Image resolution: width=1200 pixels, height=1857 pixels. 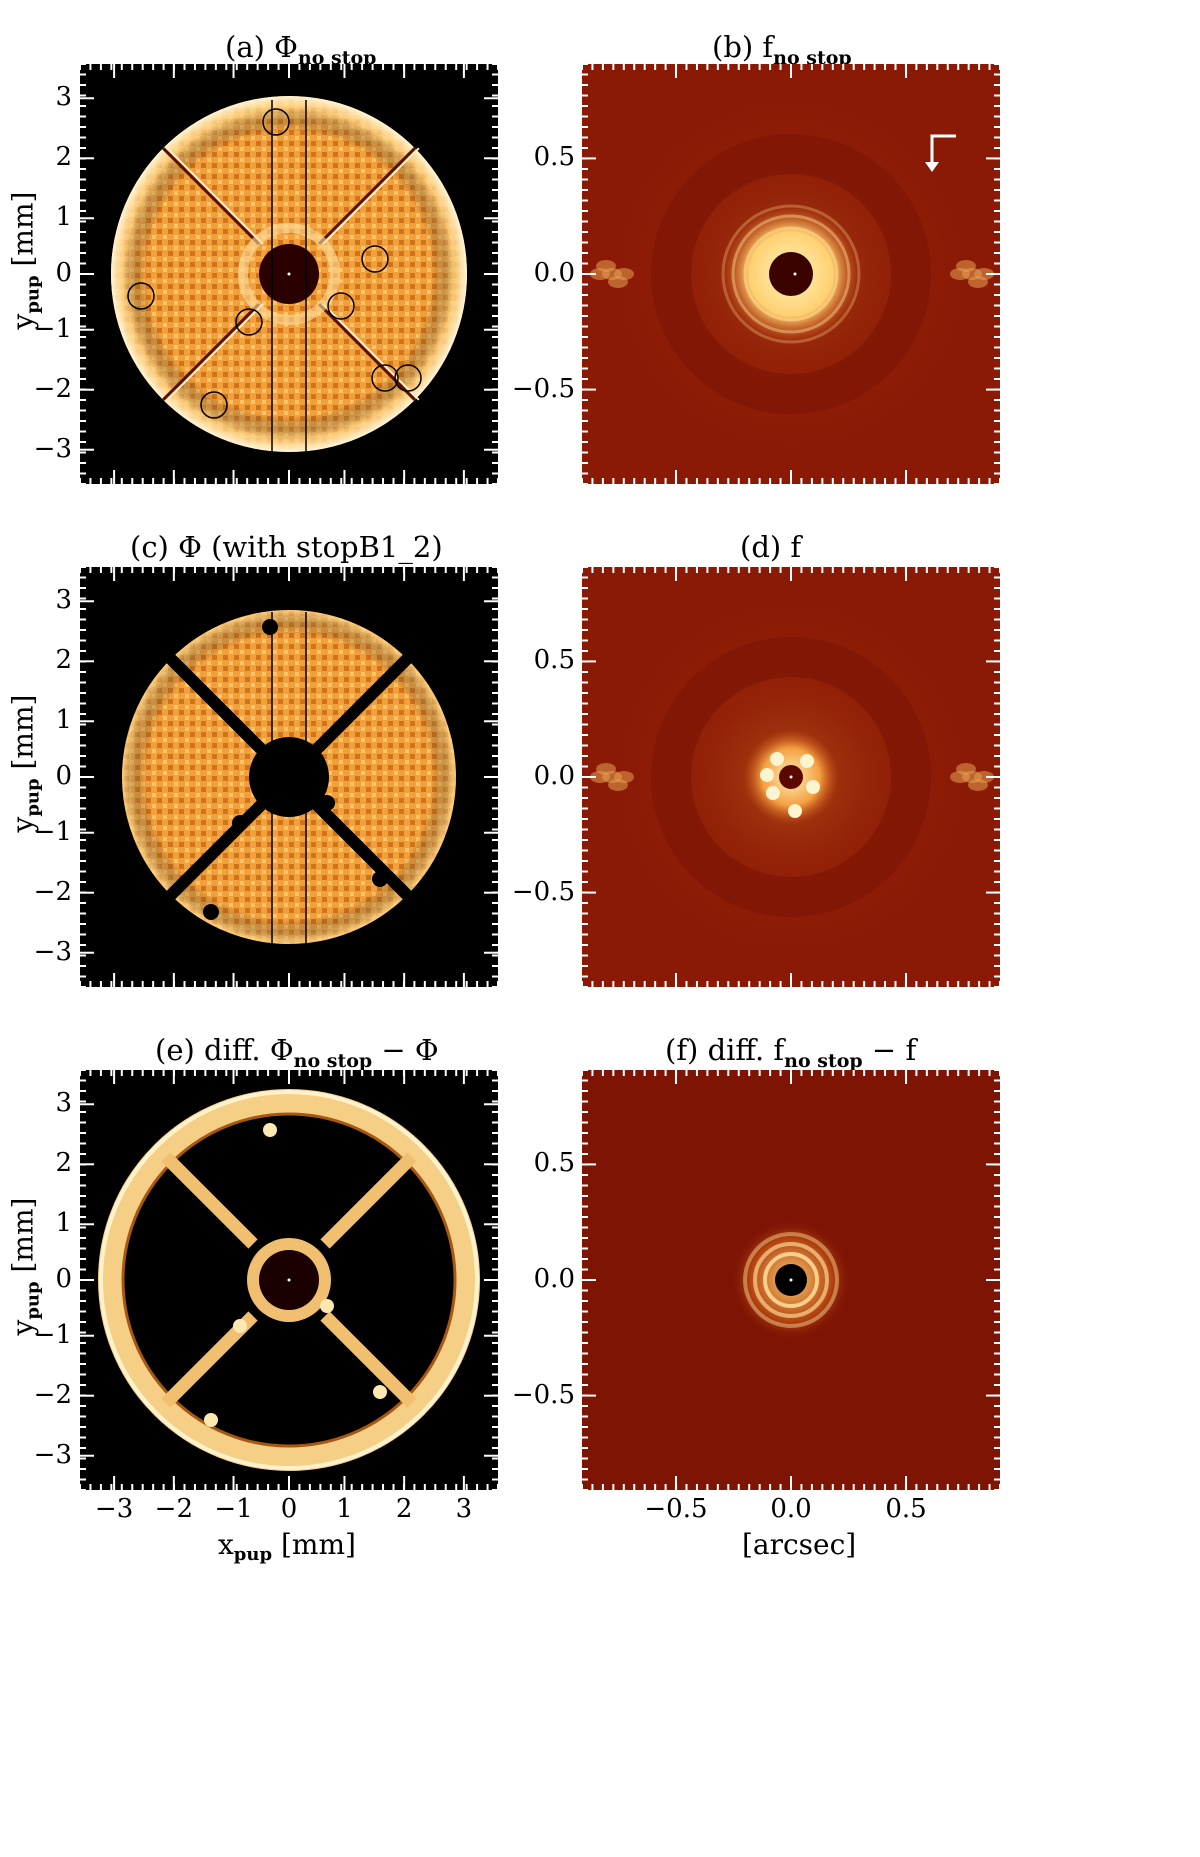 What do you see at coordinates (173, 1509) in the screenshot?
I see `pupil-x-tick-label: −2` at bounding box center [173, 1509].